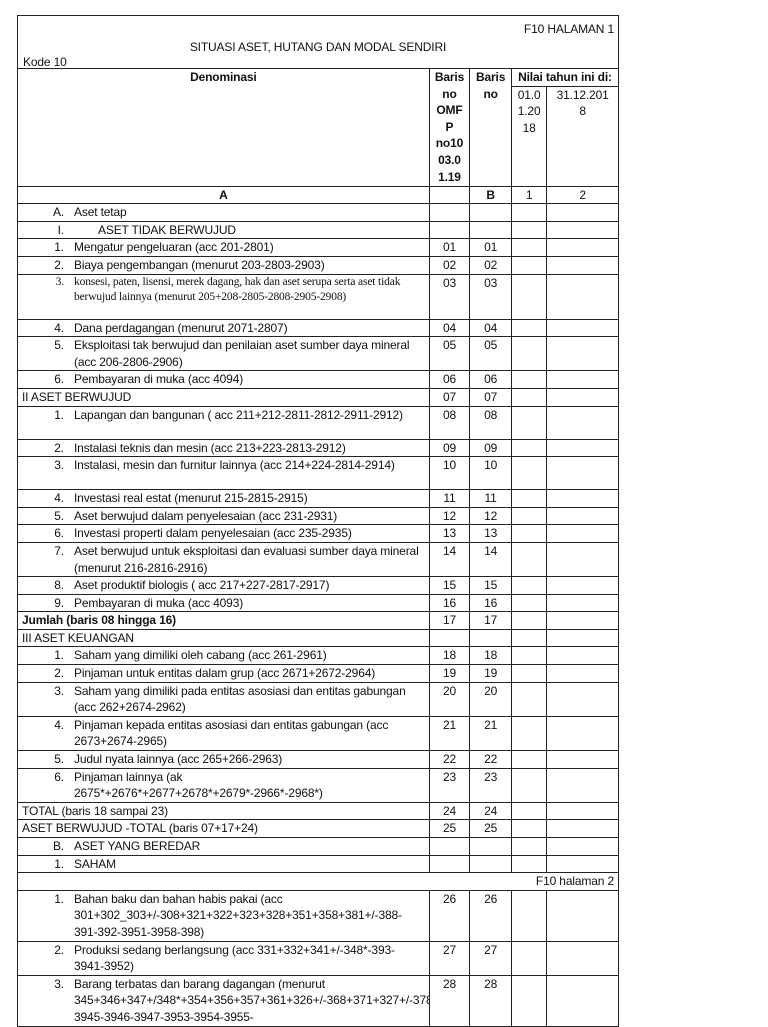 This screenshot has width=768, height=1027. What do you see at coordinates (449, 559) in the screenshot?
I see `row-omfp-number: 14` at bounding box center [449, 559].